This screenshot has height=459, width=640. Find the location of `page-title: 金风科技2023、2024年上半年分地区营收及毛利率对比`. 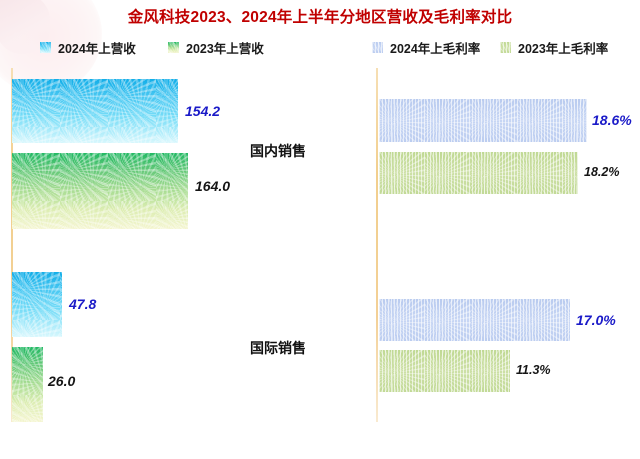

page-title: 金风科技2023、2024年上半年分地区营收及毛利率对比 is located at coordinates (320, 17).